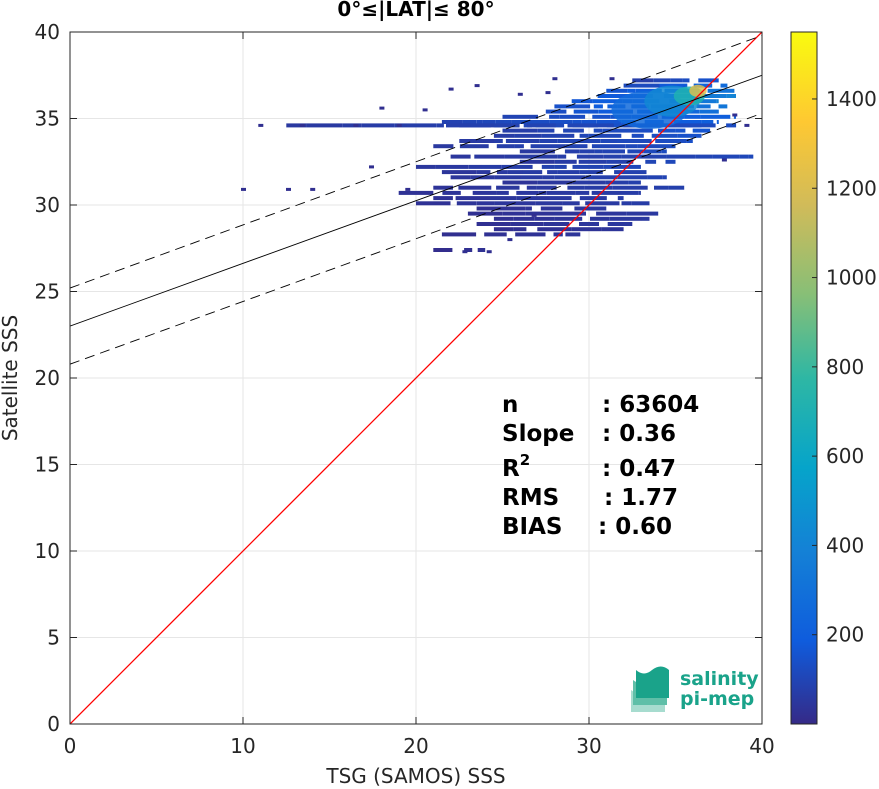 This screenshot has height=789, width=879. Describe the element at coordinates (415, 746) in the screenshot. I see `x-tick-label: 20` at that location.